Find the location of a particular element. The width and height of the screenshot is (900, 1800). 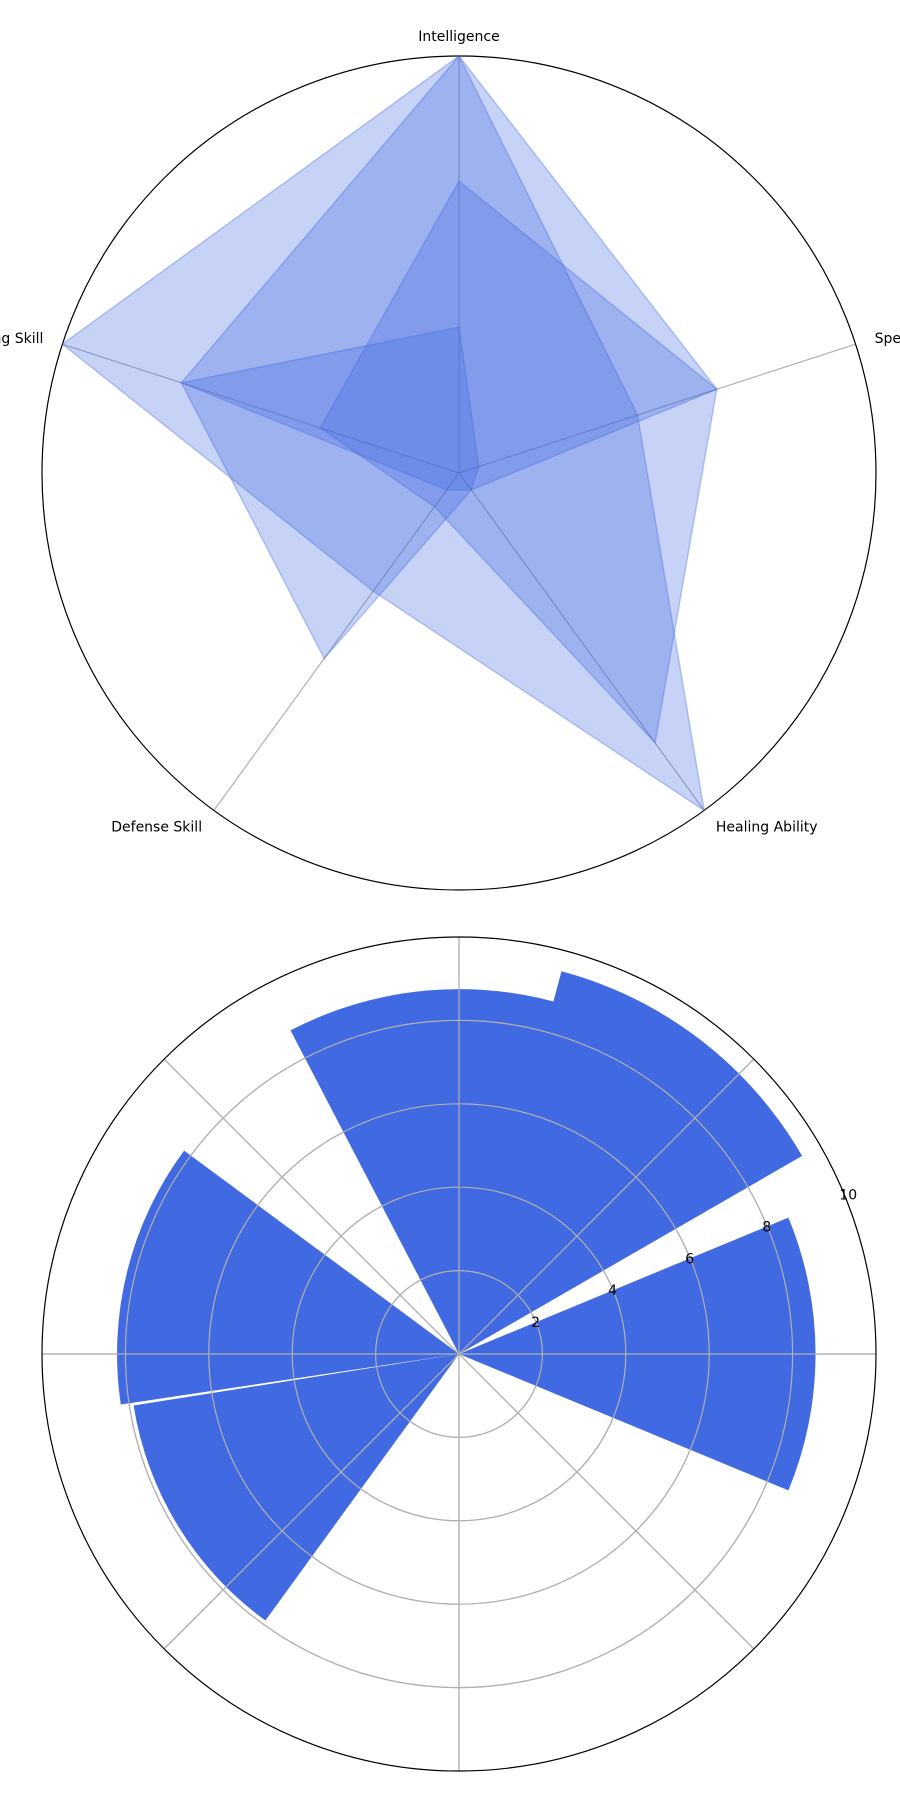

radar-label-summoning-skill: Summoning Skill is located at coordinates (21, 339).